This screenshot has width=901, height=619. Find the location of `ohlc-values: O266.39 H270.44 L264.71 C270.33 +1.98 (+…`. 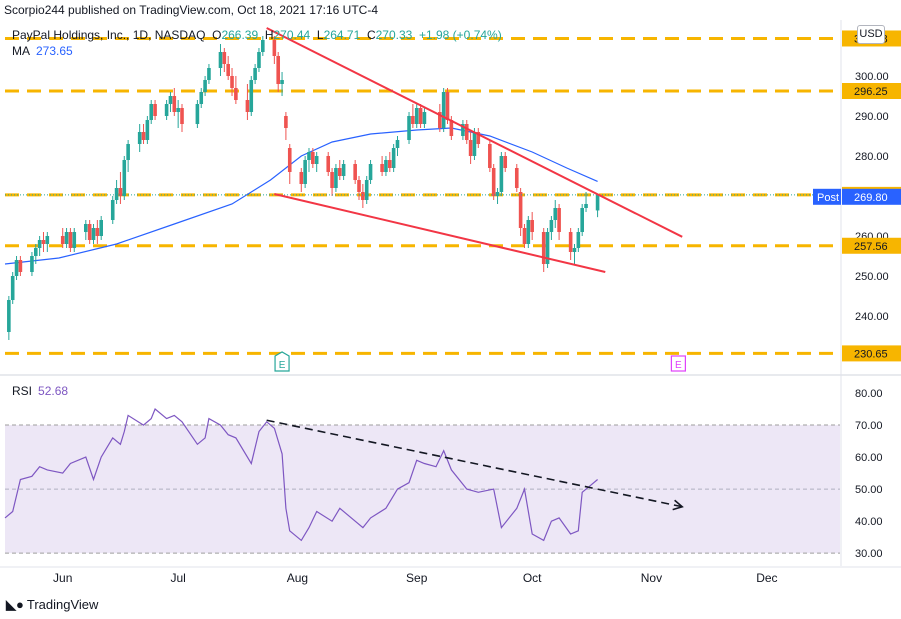

ohlc-values: O266.39 H270.44 L264.71 C270.33 +1.98 (+… is located at coordinates (355, 35).